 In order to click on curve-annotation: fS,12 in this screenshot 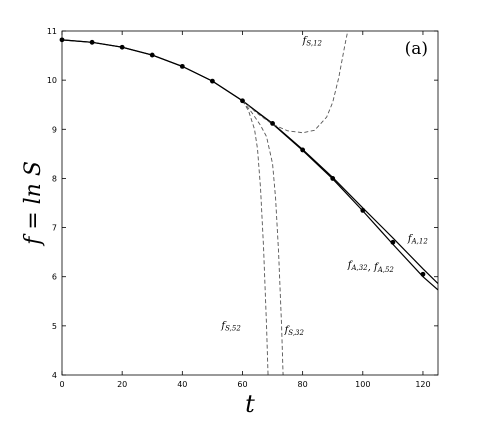, I will do `click(312, 41)`.